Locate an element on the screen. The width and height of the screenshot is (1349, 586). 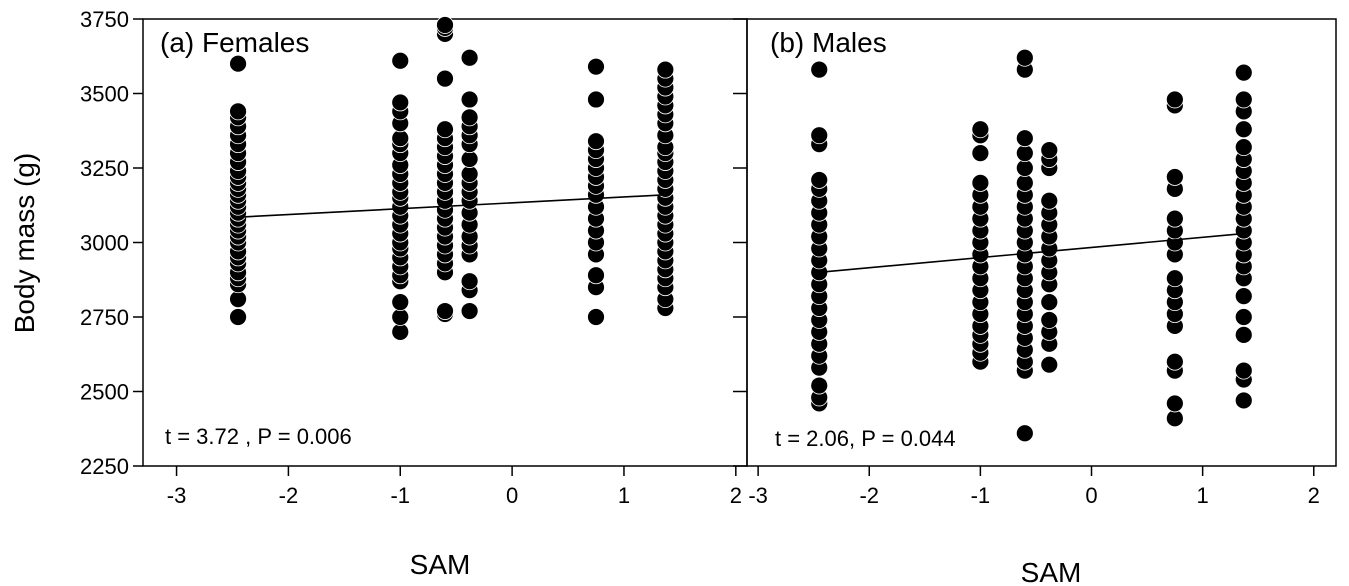
panel-a-x-axis-label: SAM is located at coordinates (440, 564).